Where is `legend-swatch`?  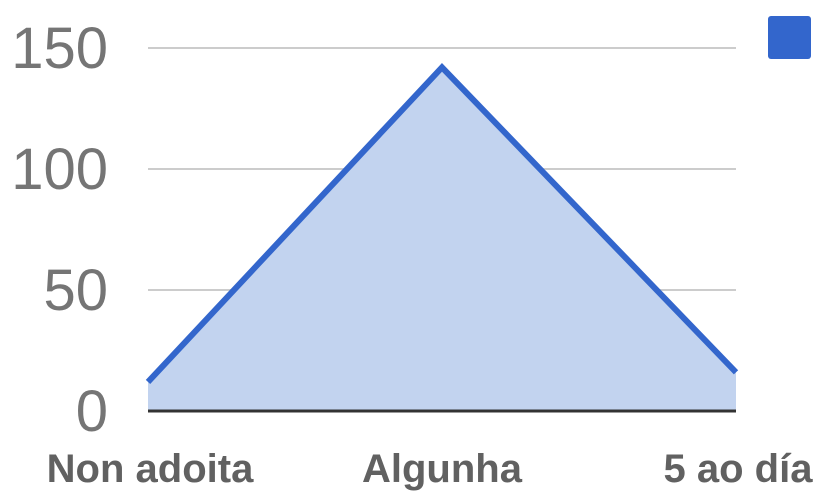
legend-swatch is located at coordinates (789, 37).